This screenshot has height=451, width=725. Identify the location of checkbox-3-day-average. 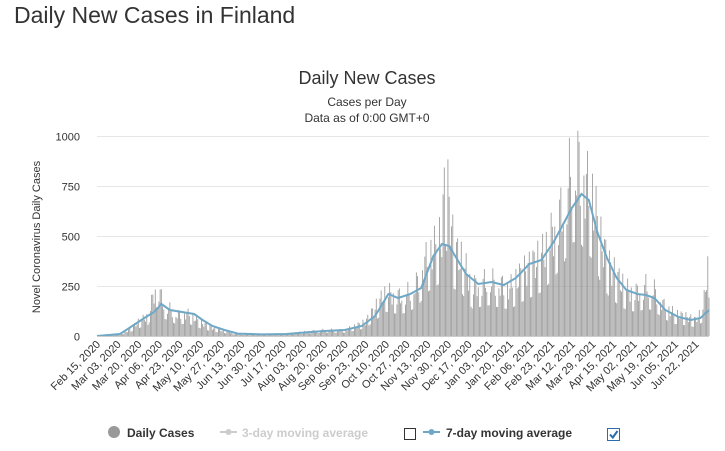
(410, 434).